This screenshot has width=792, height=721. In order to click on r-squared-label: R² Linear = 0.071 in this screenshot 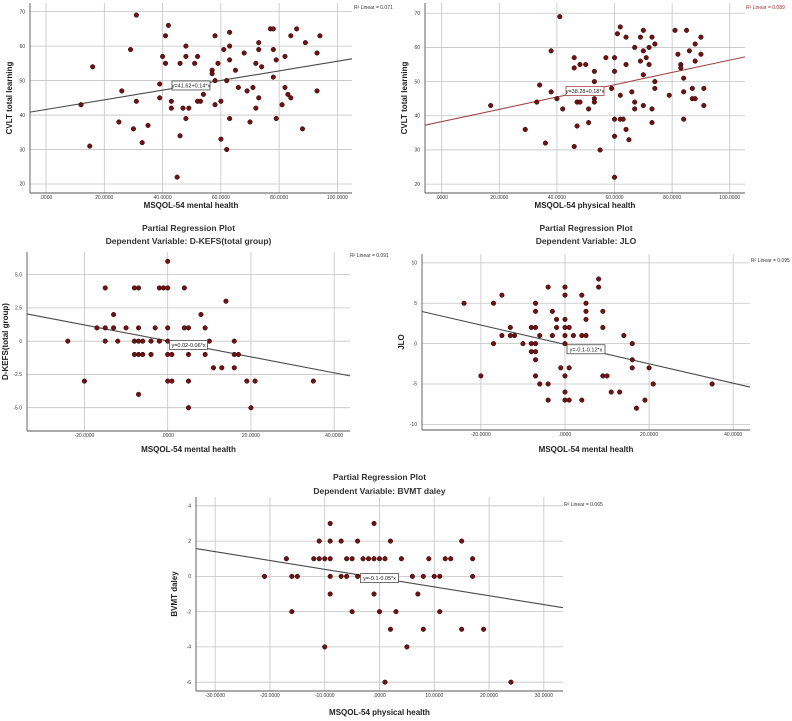, I will do `click(373, 8)`.